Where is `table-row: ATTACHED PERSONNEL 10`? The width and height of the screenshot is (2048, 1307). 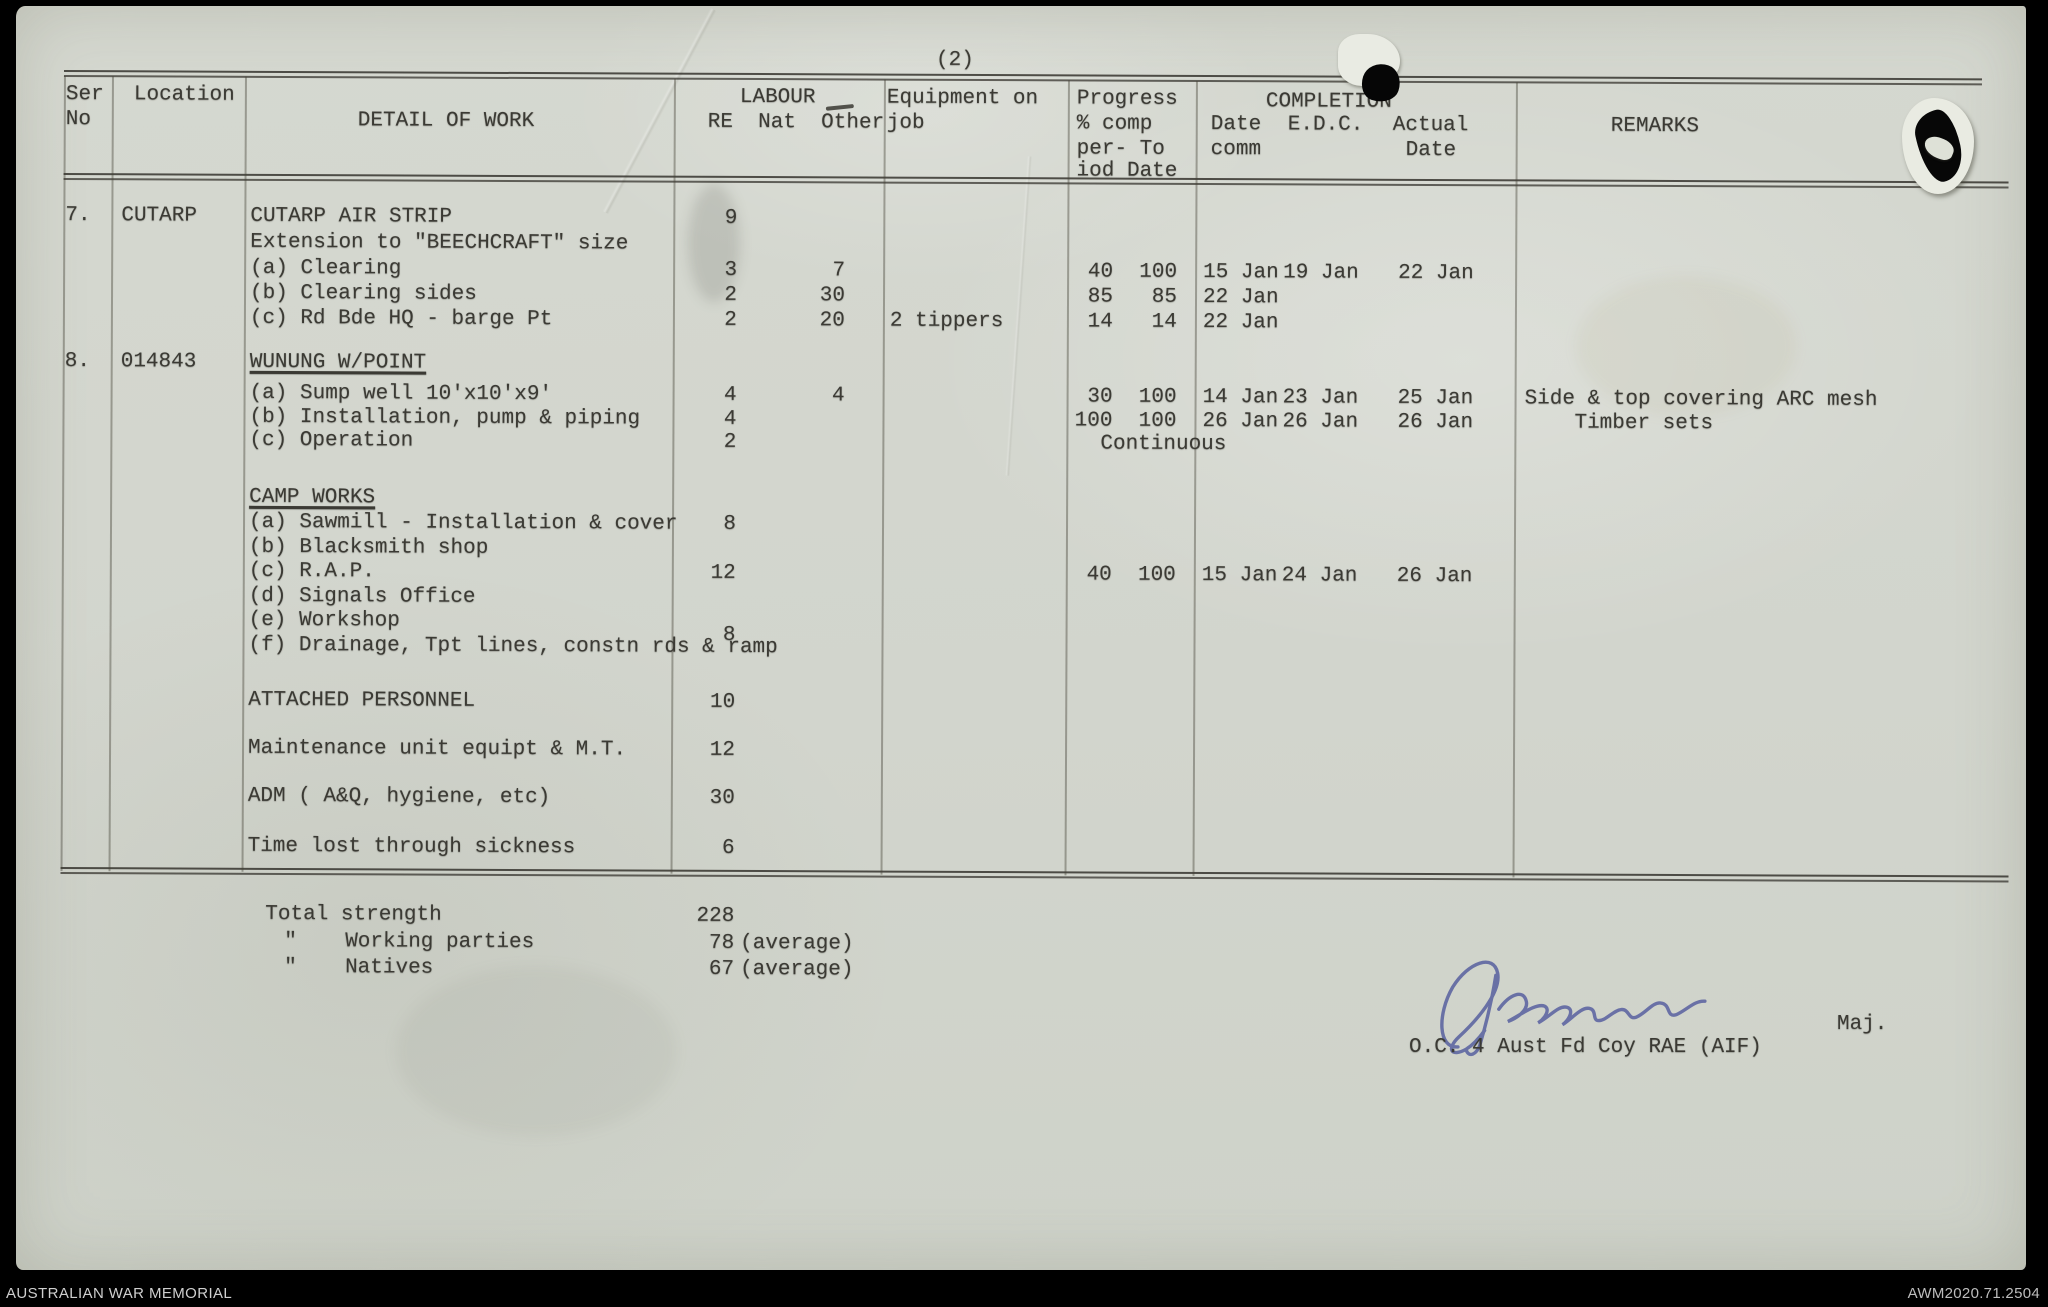 table-row: ATTACHED PERSONNEL 10 is located at coordinates (1018, 704).